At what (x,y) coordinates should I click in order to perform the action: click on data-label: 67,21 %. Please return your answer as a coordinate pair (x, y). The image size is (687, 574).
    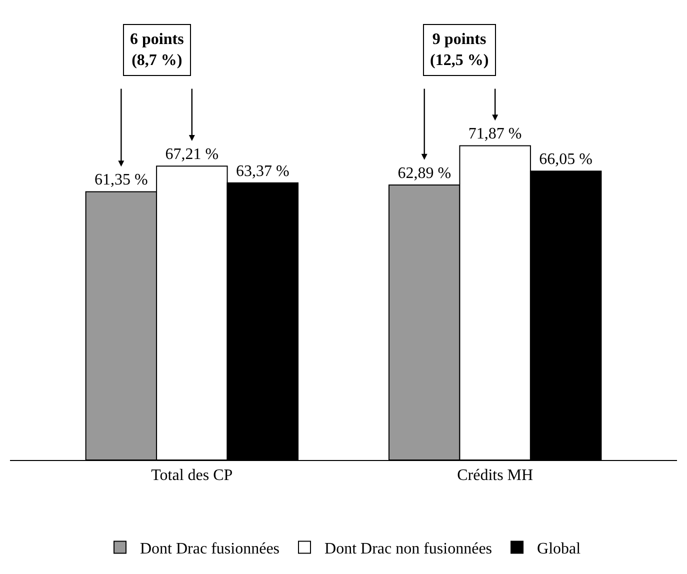
    Looking at the image, I should click on (192, 155).